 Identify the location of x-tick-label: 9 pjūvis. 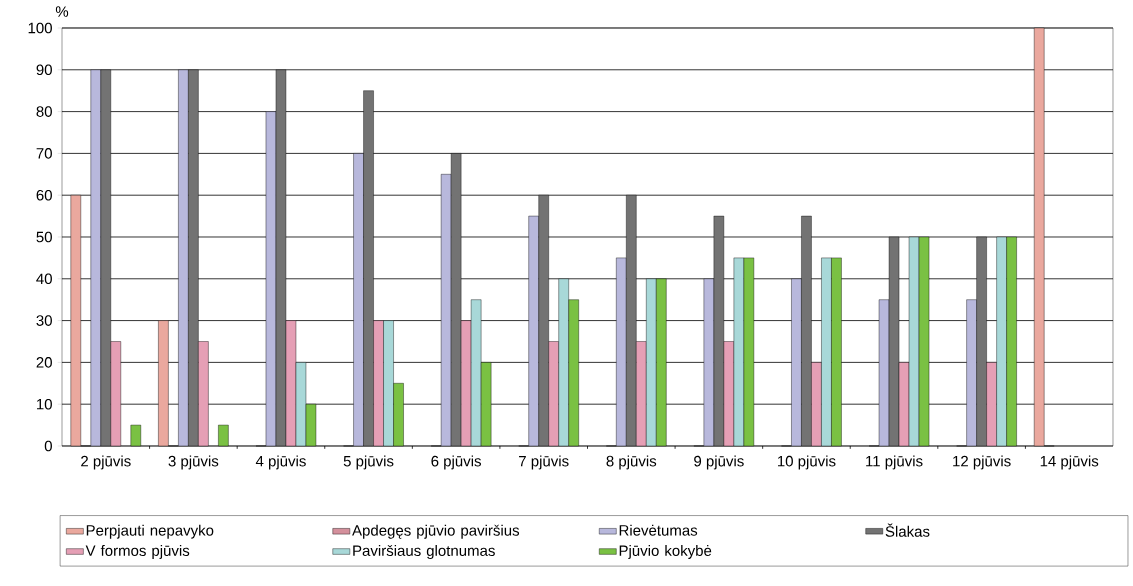
(719, 462).